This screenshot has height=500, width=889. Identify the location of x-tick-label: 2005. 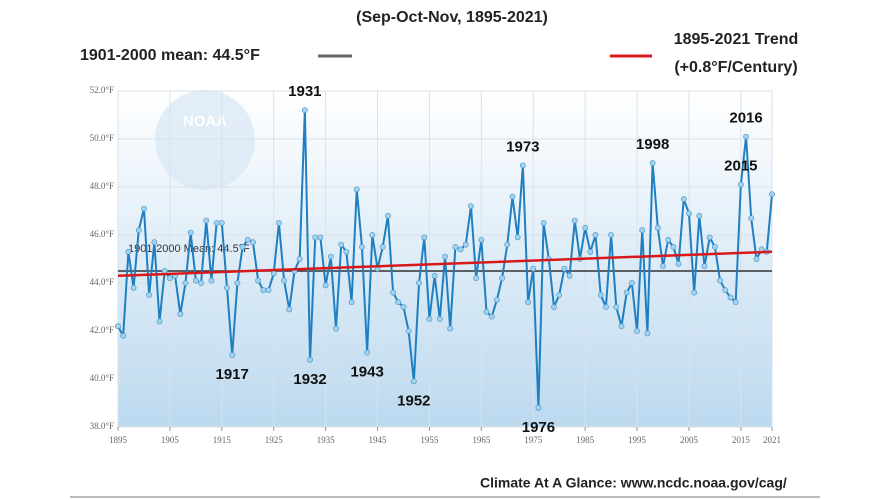
(689, 440).